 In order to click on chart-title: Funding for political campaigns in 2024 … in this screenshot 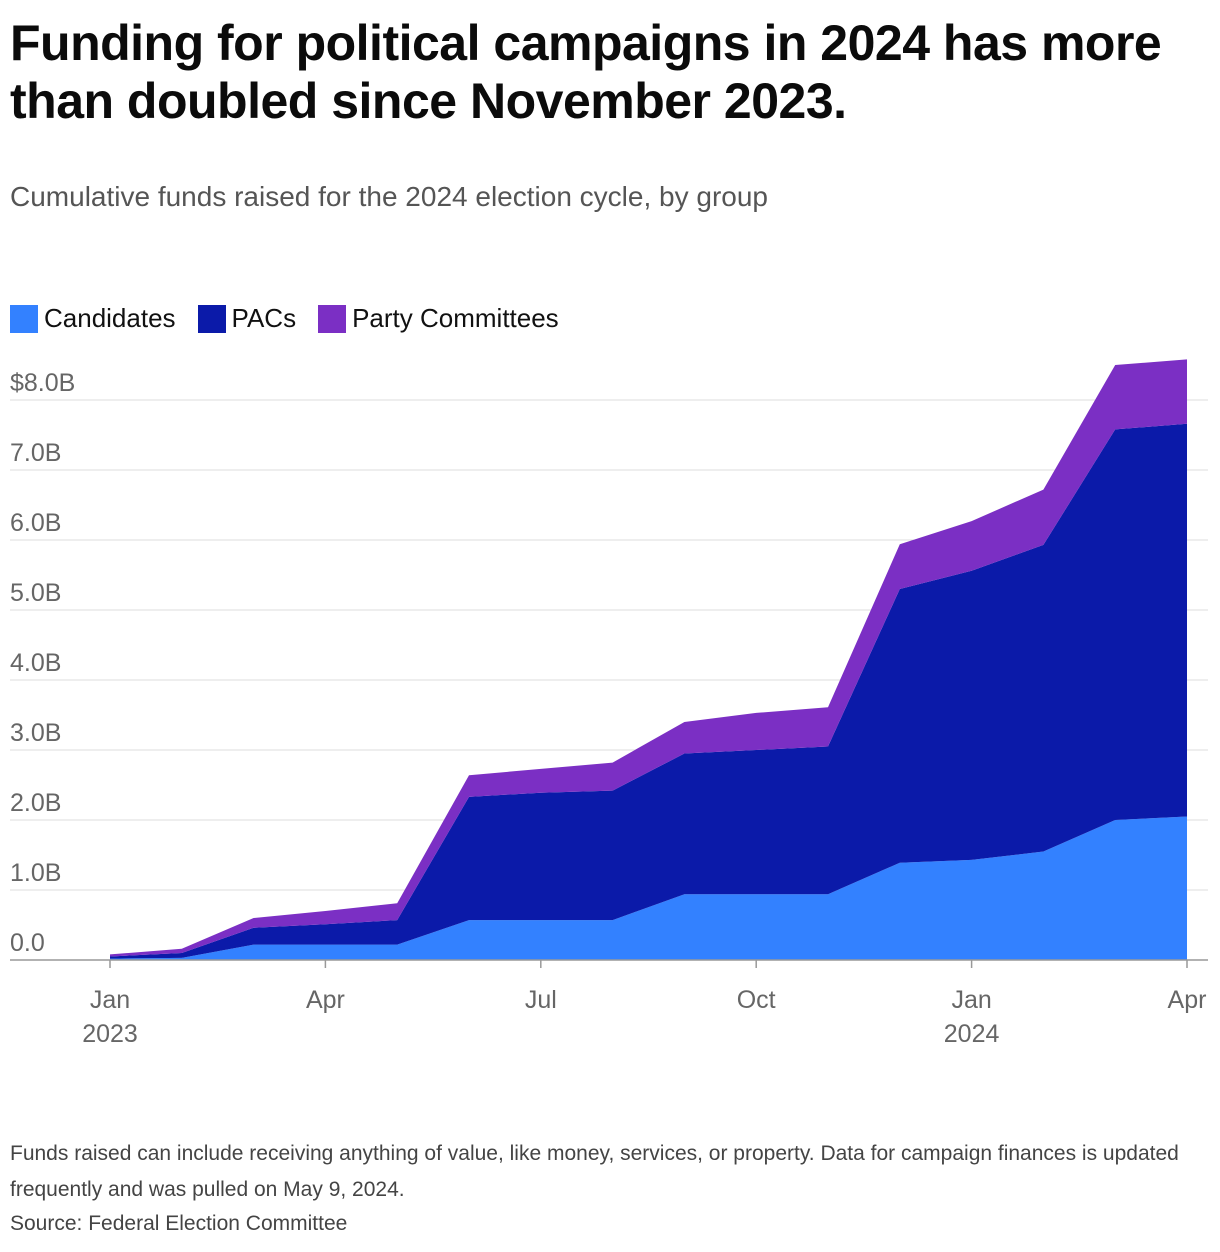, I will do `click(586, 72)`.